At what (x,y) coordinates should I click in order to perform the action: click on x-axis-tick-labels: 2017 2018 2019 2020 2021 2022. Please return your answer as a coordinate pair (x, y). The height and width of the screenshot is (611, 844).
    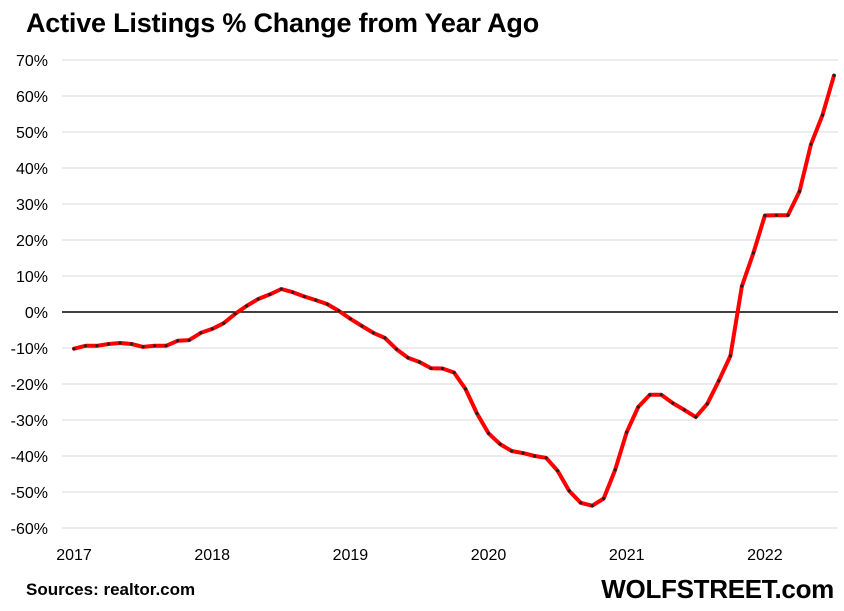
    Looking at the image, I should click on (419, 555).